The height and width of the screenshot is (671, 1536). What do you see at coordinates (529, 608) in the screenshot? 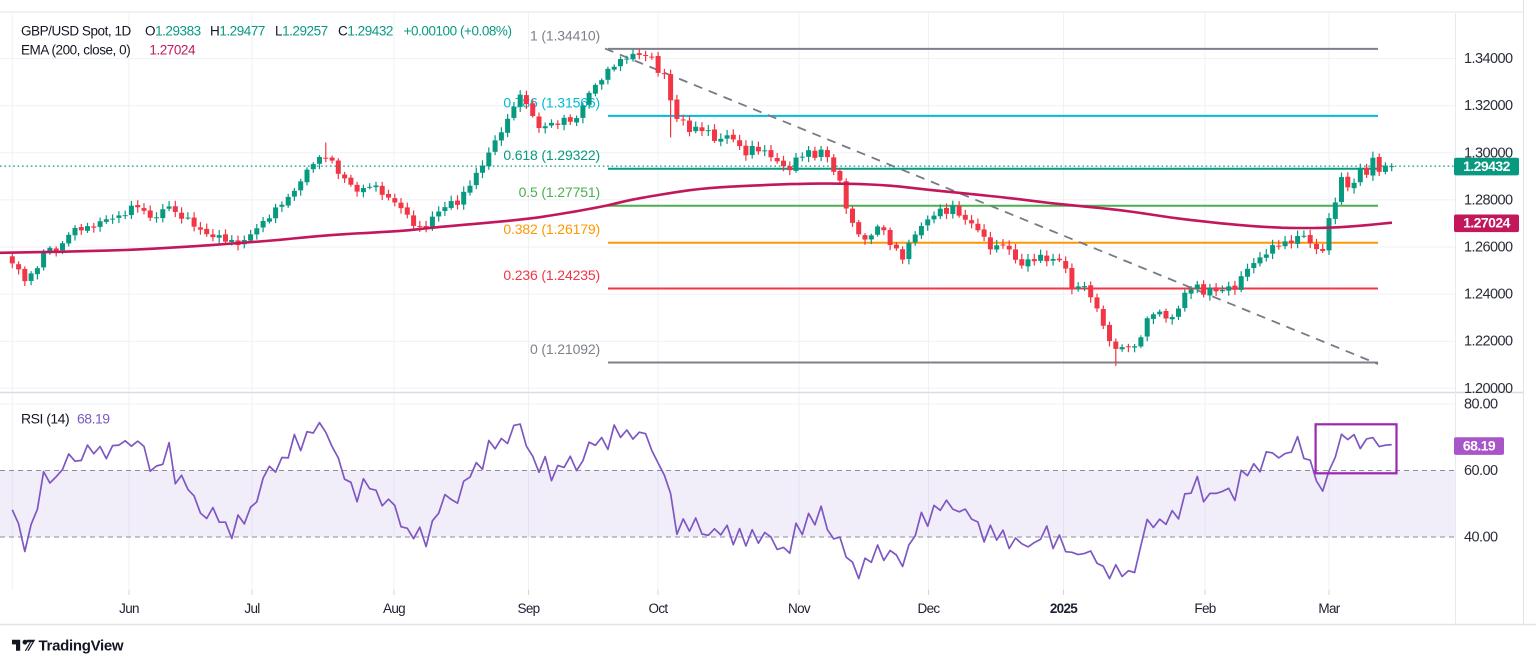
I see `svg-text: Sep` at bounding box center [529, 608].